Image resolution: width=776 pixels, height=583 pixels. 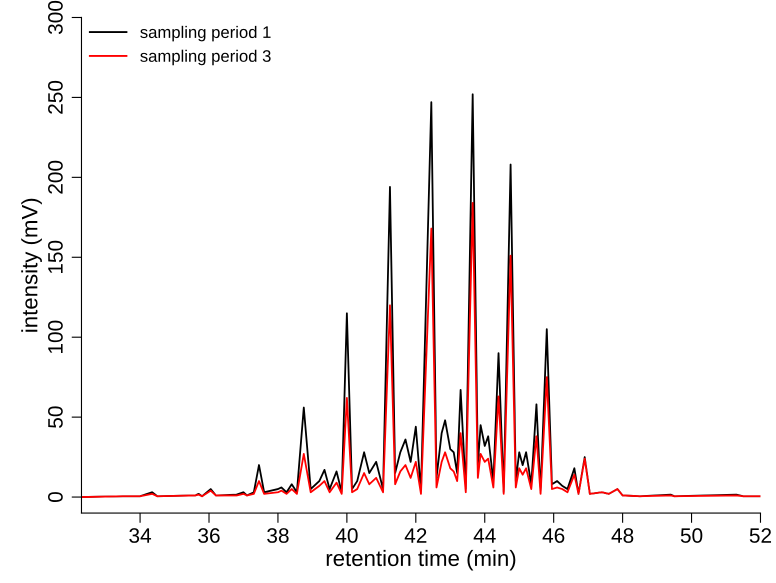 I want to click on y-axis-title: intensity (mV), so click(x=31, y=265).